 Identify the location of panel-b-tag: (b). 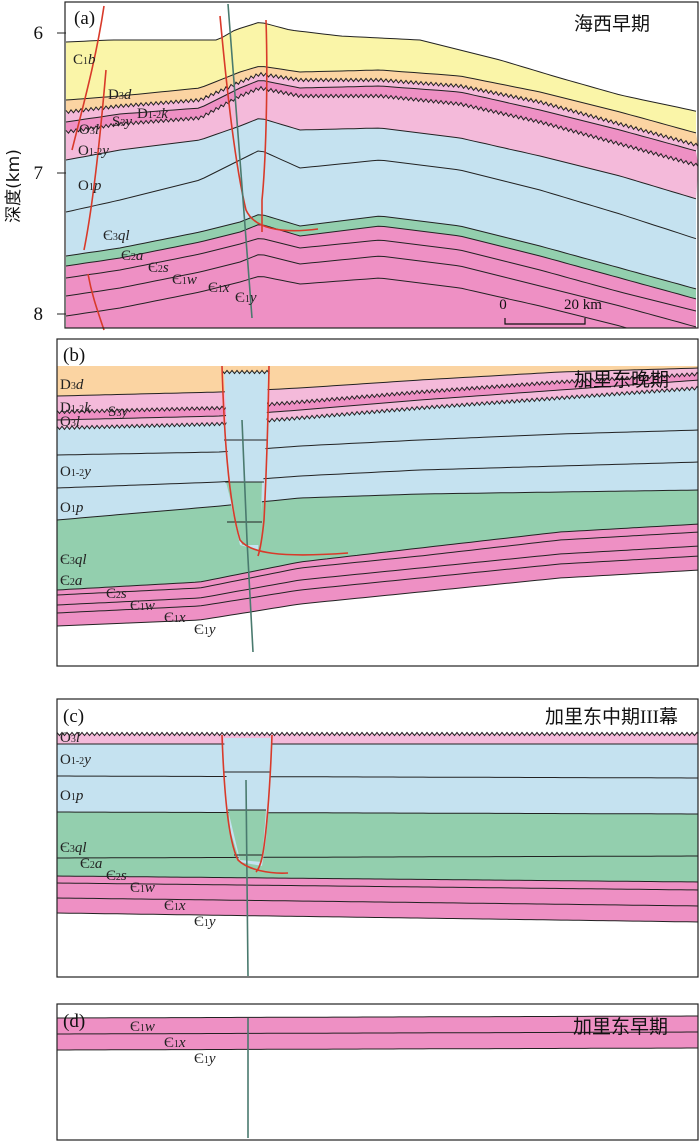
(74, 355).